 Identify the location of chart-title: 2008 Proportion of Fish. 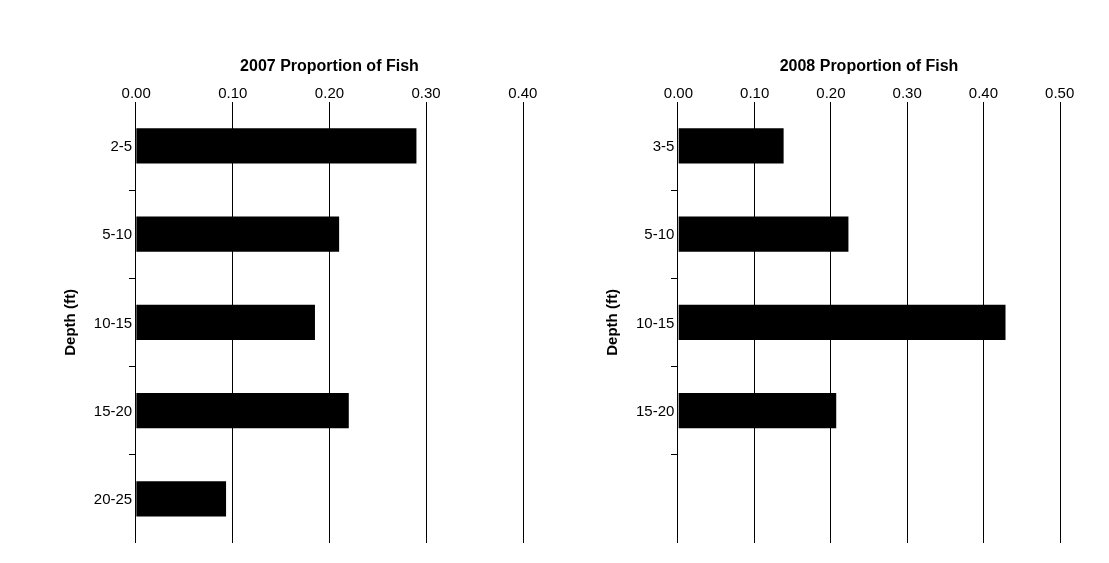
(869, 65).